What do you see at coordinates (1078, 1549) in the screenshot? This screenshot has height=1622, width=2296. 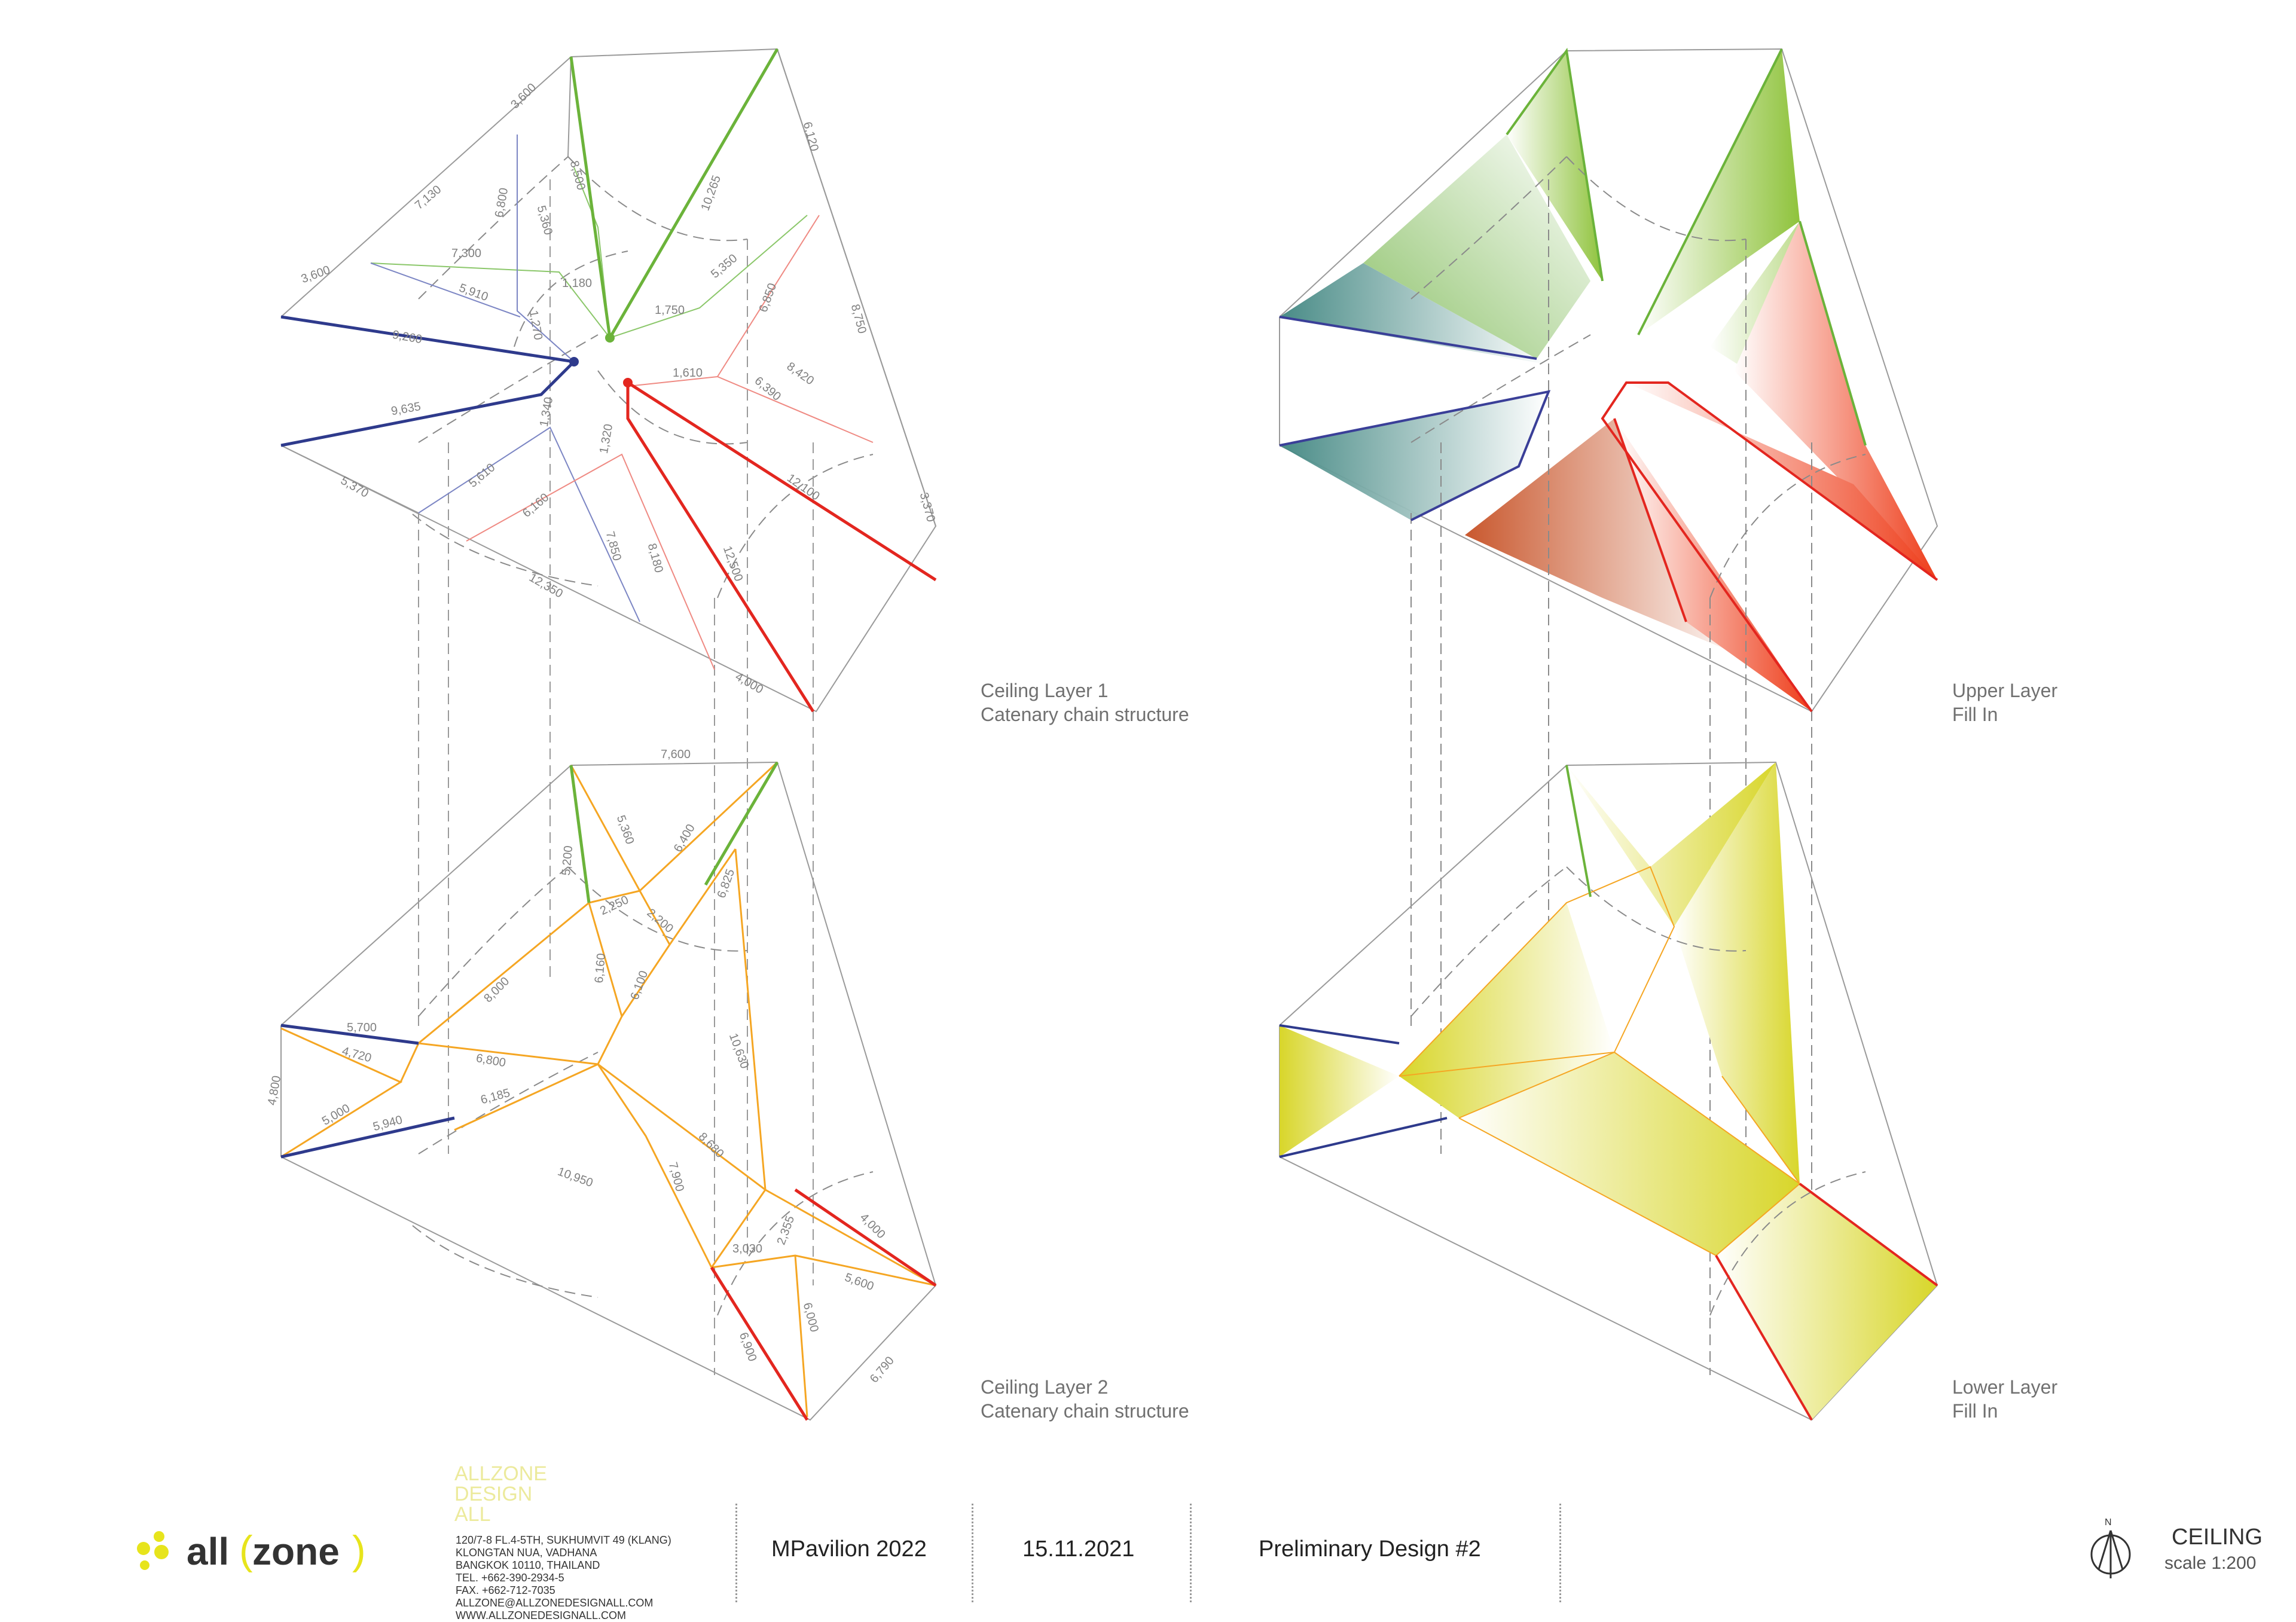 I see `issue-date: 15.11.2021` at bounding box center [1078, 1549].